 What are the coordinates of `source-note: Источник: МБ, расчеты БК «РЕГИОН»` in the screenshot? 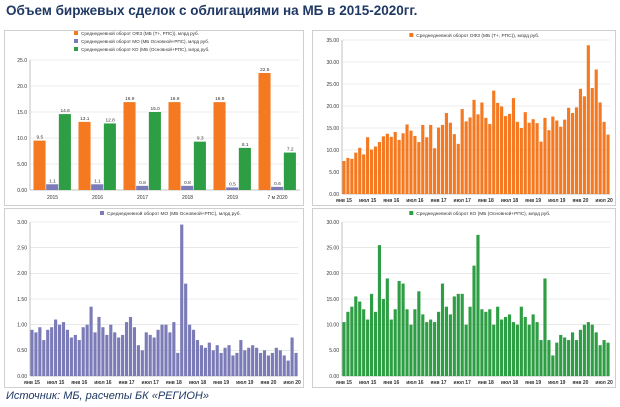 It's located at (107, 396).